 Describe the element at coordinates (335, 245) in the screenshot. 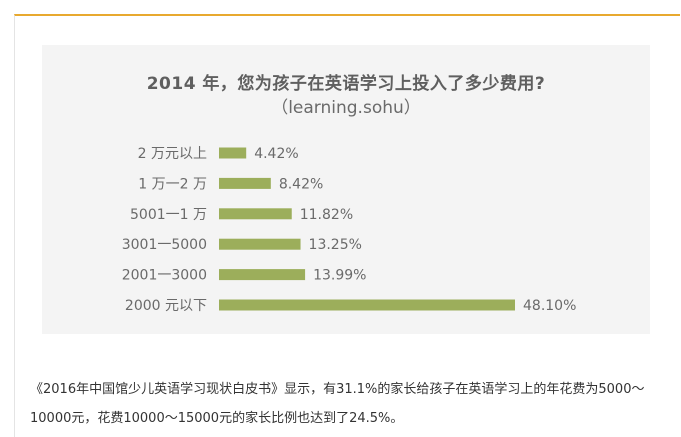

I see `value-label: 13.25%` at that location.